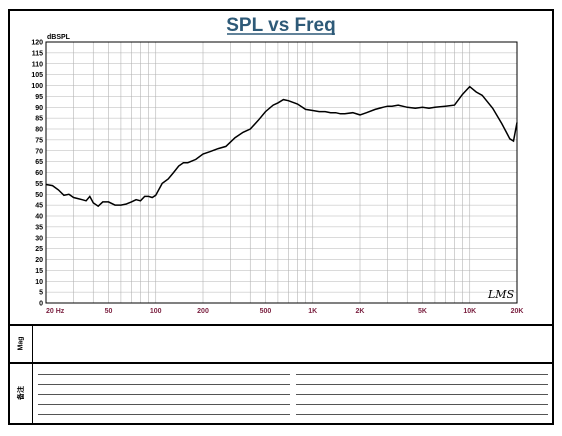 This screenshot has width=562, height=436. I want to click on x-tick-label: 20 Hz, so click(55, 311).